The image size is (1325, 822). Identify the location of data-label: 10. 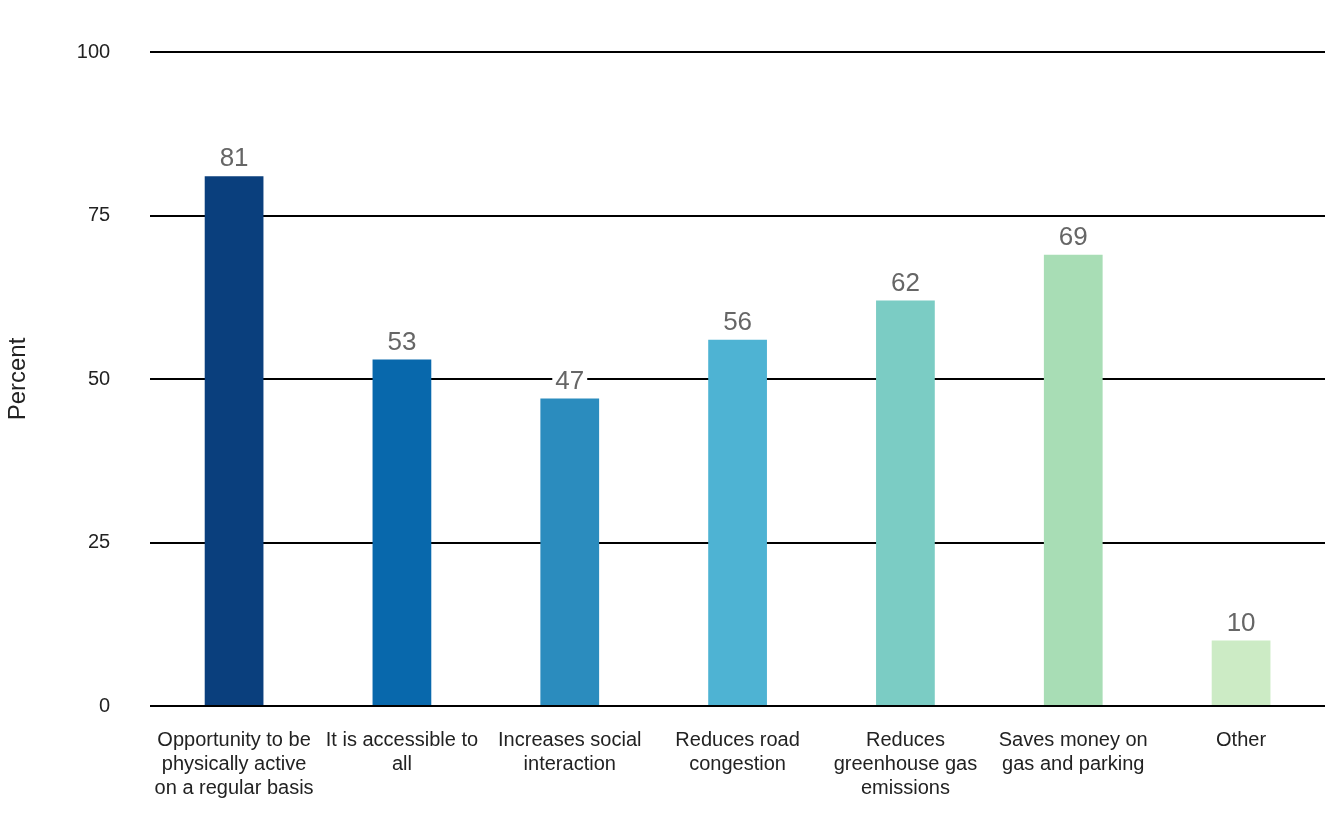
(1241, 621).